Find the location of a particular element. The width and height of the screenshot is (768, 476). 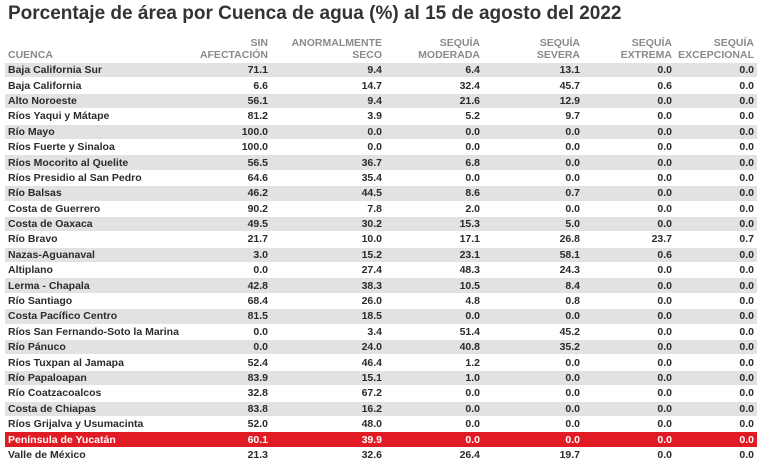

table-row: Península de Yucatán 60.1 39.9 0.0 0.0 0.0 0.0 is located at coordinates (381, 439).